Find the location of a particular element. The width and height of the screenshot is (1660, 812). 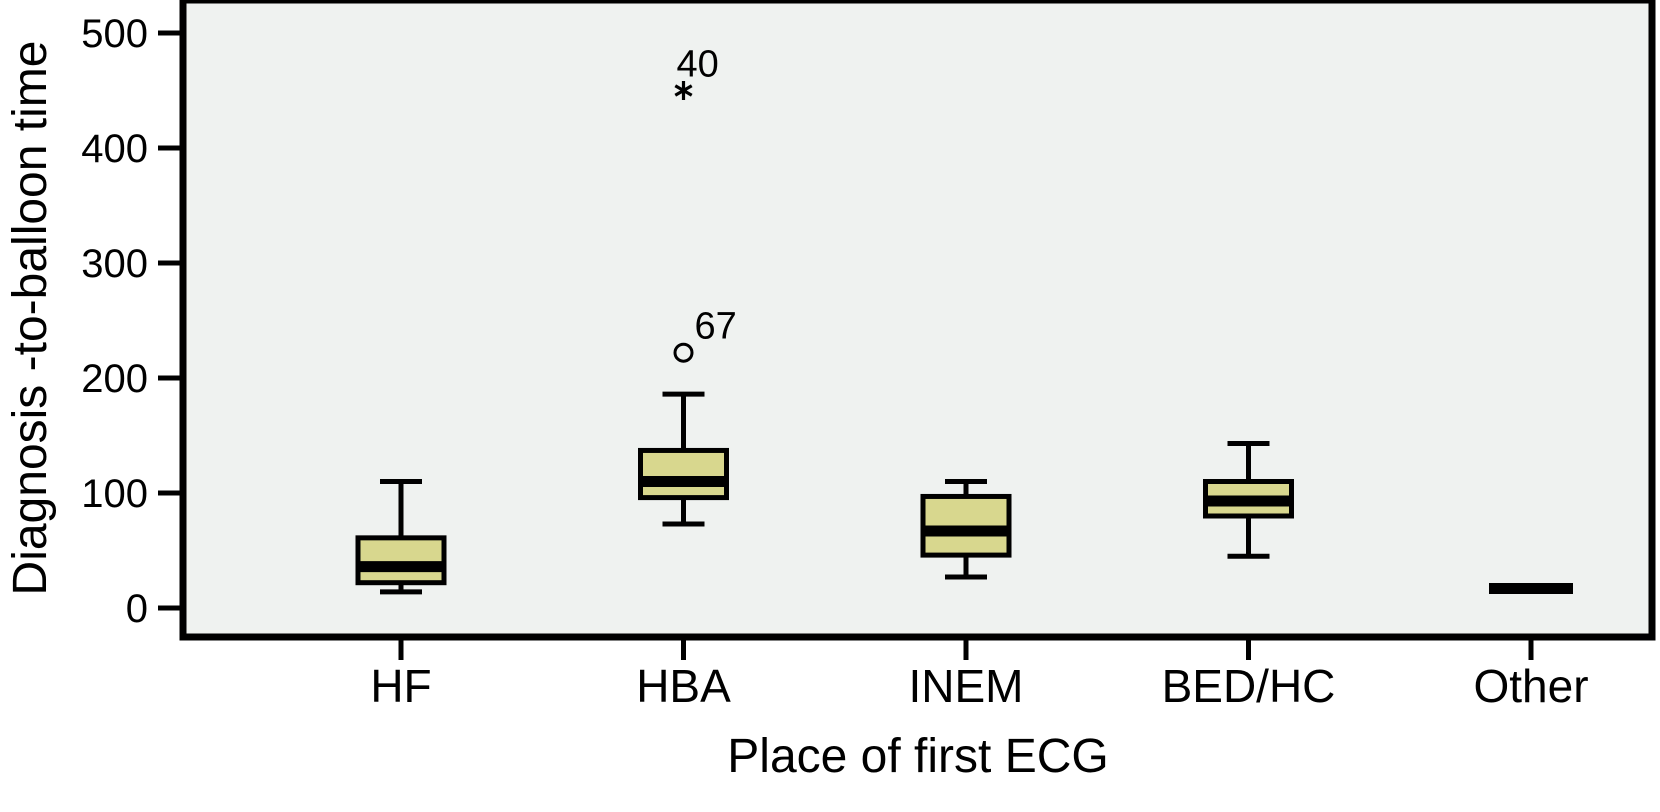

outlier-label: 40 is located at coordinates (698, 65).